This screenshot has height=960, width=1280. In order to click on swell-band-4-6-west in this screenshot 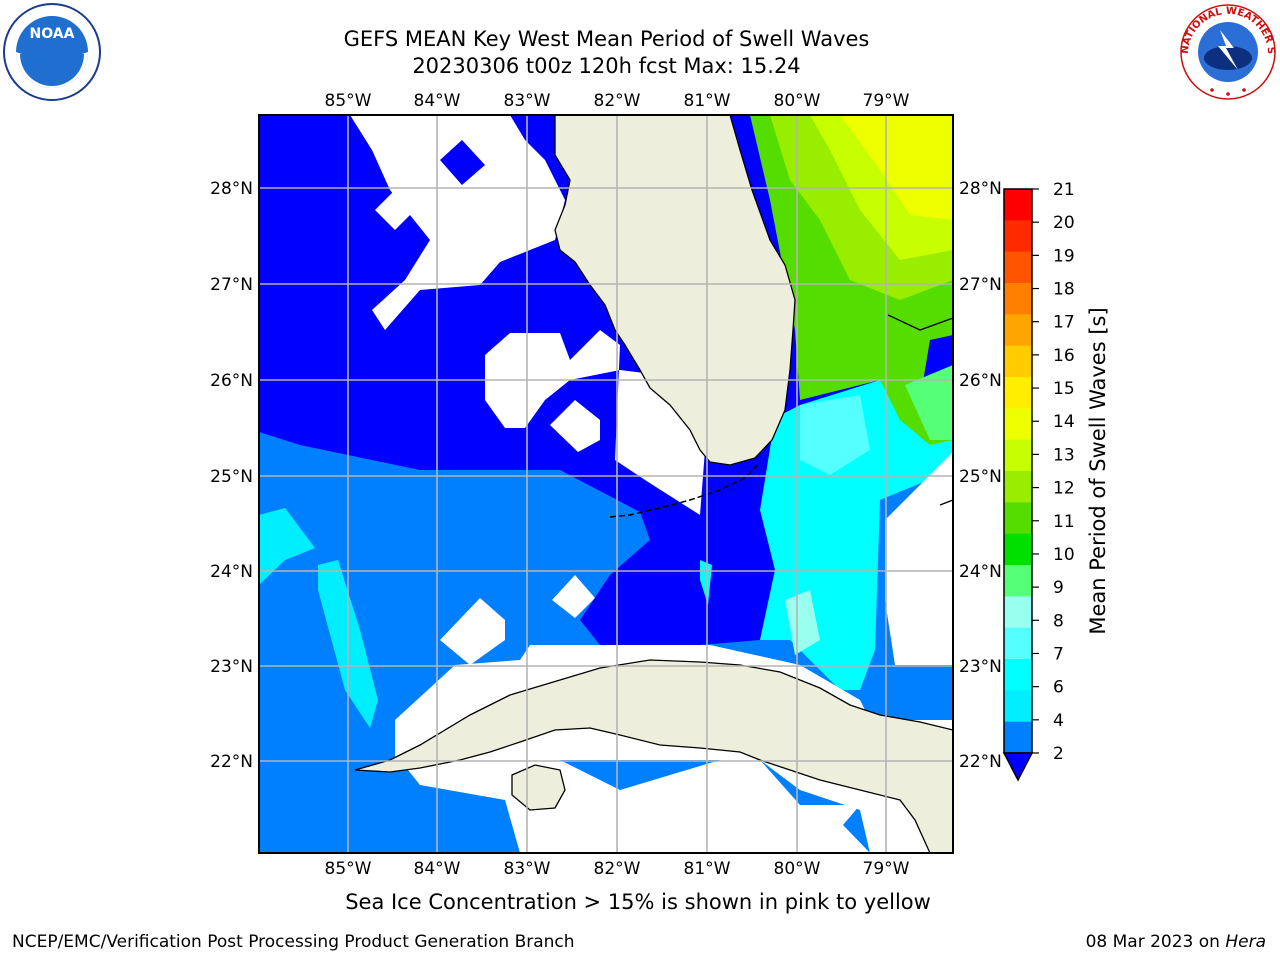, I will do `click(287, 546)`.